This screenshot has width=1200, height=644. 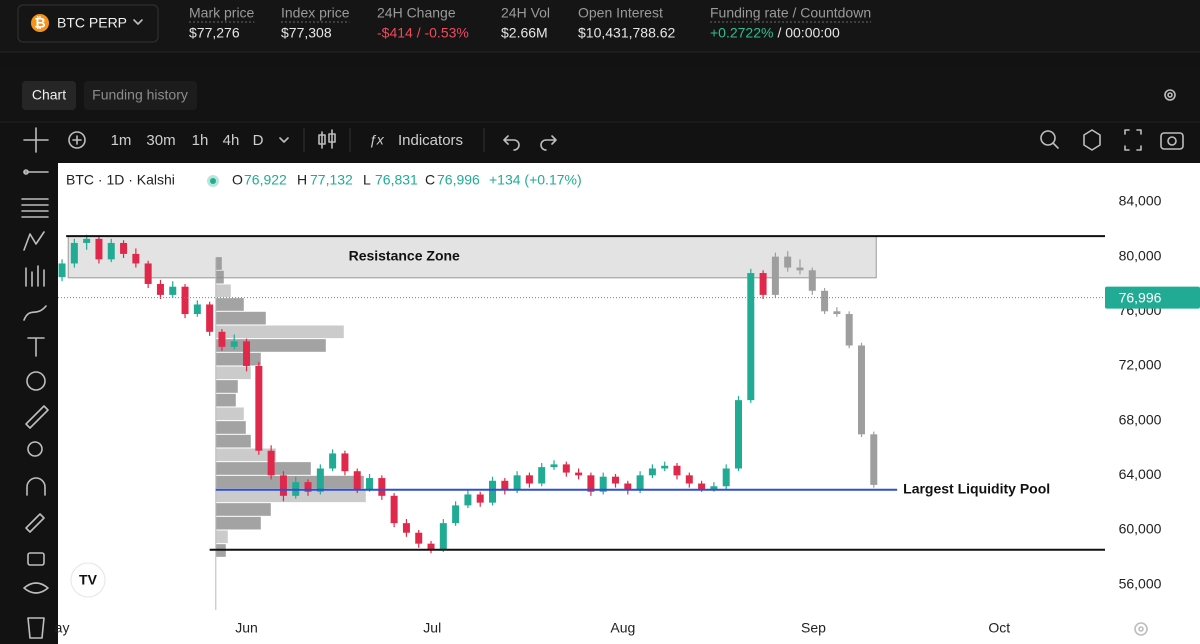 I want to click on gear-hub, so click(x=1170, y=95).